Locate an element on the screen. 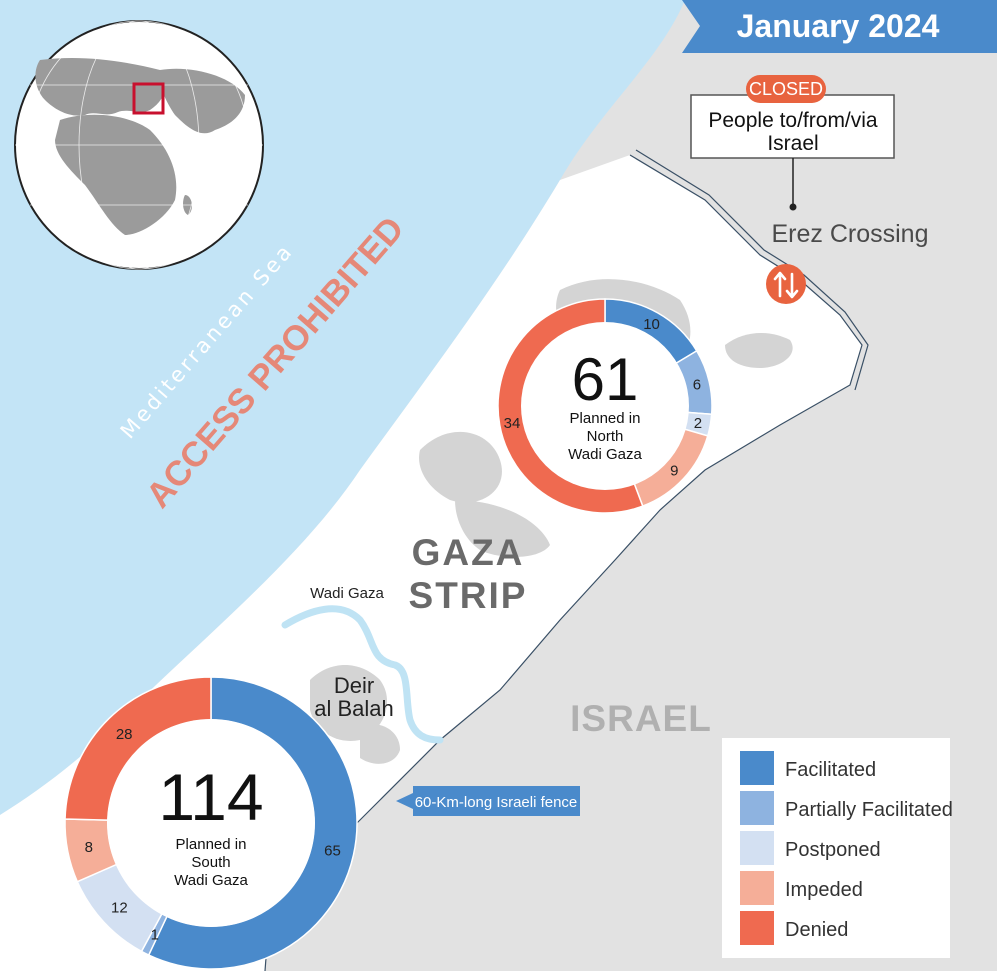  locator-globe is located at coordinates (139, 145).